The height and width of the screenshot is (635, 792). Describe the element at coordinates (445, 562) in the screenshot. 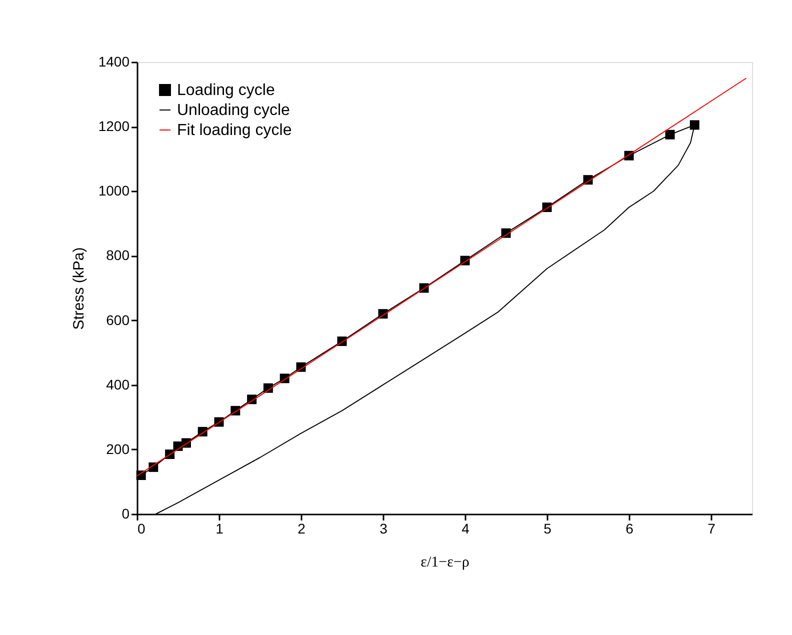

I see `x-axis-title: ε/1−ε−ρ` at that location.